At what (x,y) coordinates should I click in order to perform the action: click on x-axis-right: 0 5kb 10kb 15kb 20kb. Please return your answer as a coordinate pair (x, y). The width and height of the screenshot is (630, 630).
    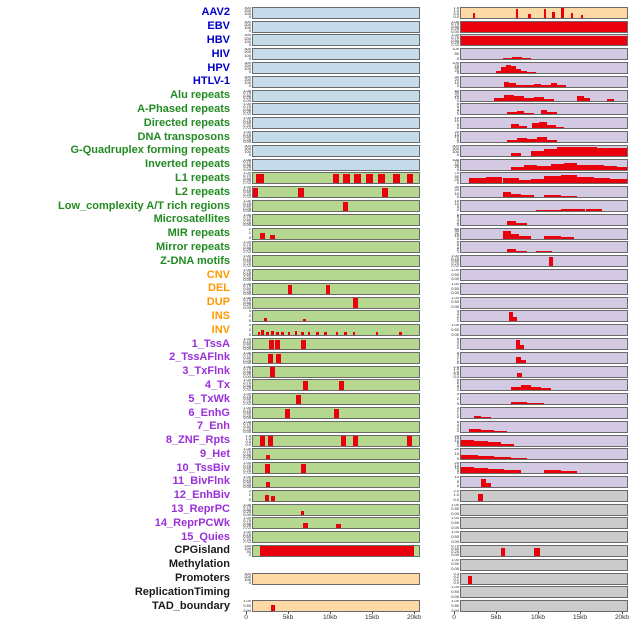
    Looking at the image, I should click on (540, 618).